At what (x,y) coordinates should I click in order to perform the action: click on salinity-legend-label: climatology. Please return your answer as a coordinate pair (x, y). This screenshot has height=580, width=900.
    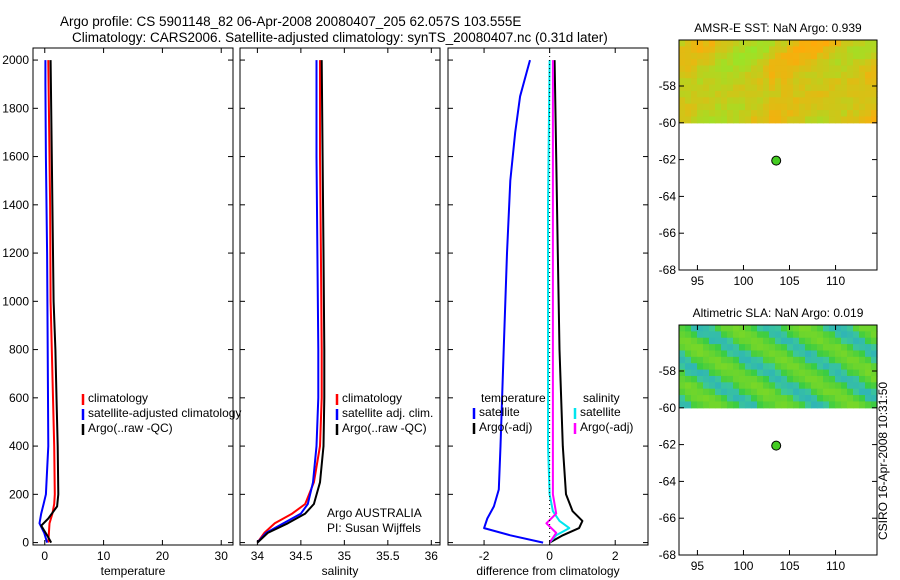
    Looking at the image, I should click on (372, 398).